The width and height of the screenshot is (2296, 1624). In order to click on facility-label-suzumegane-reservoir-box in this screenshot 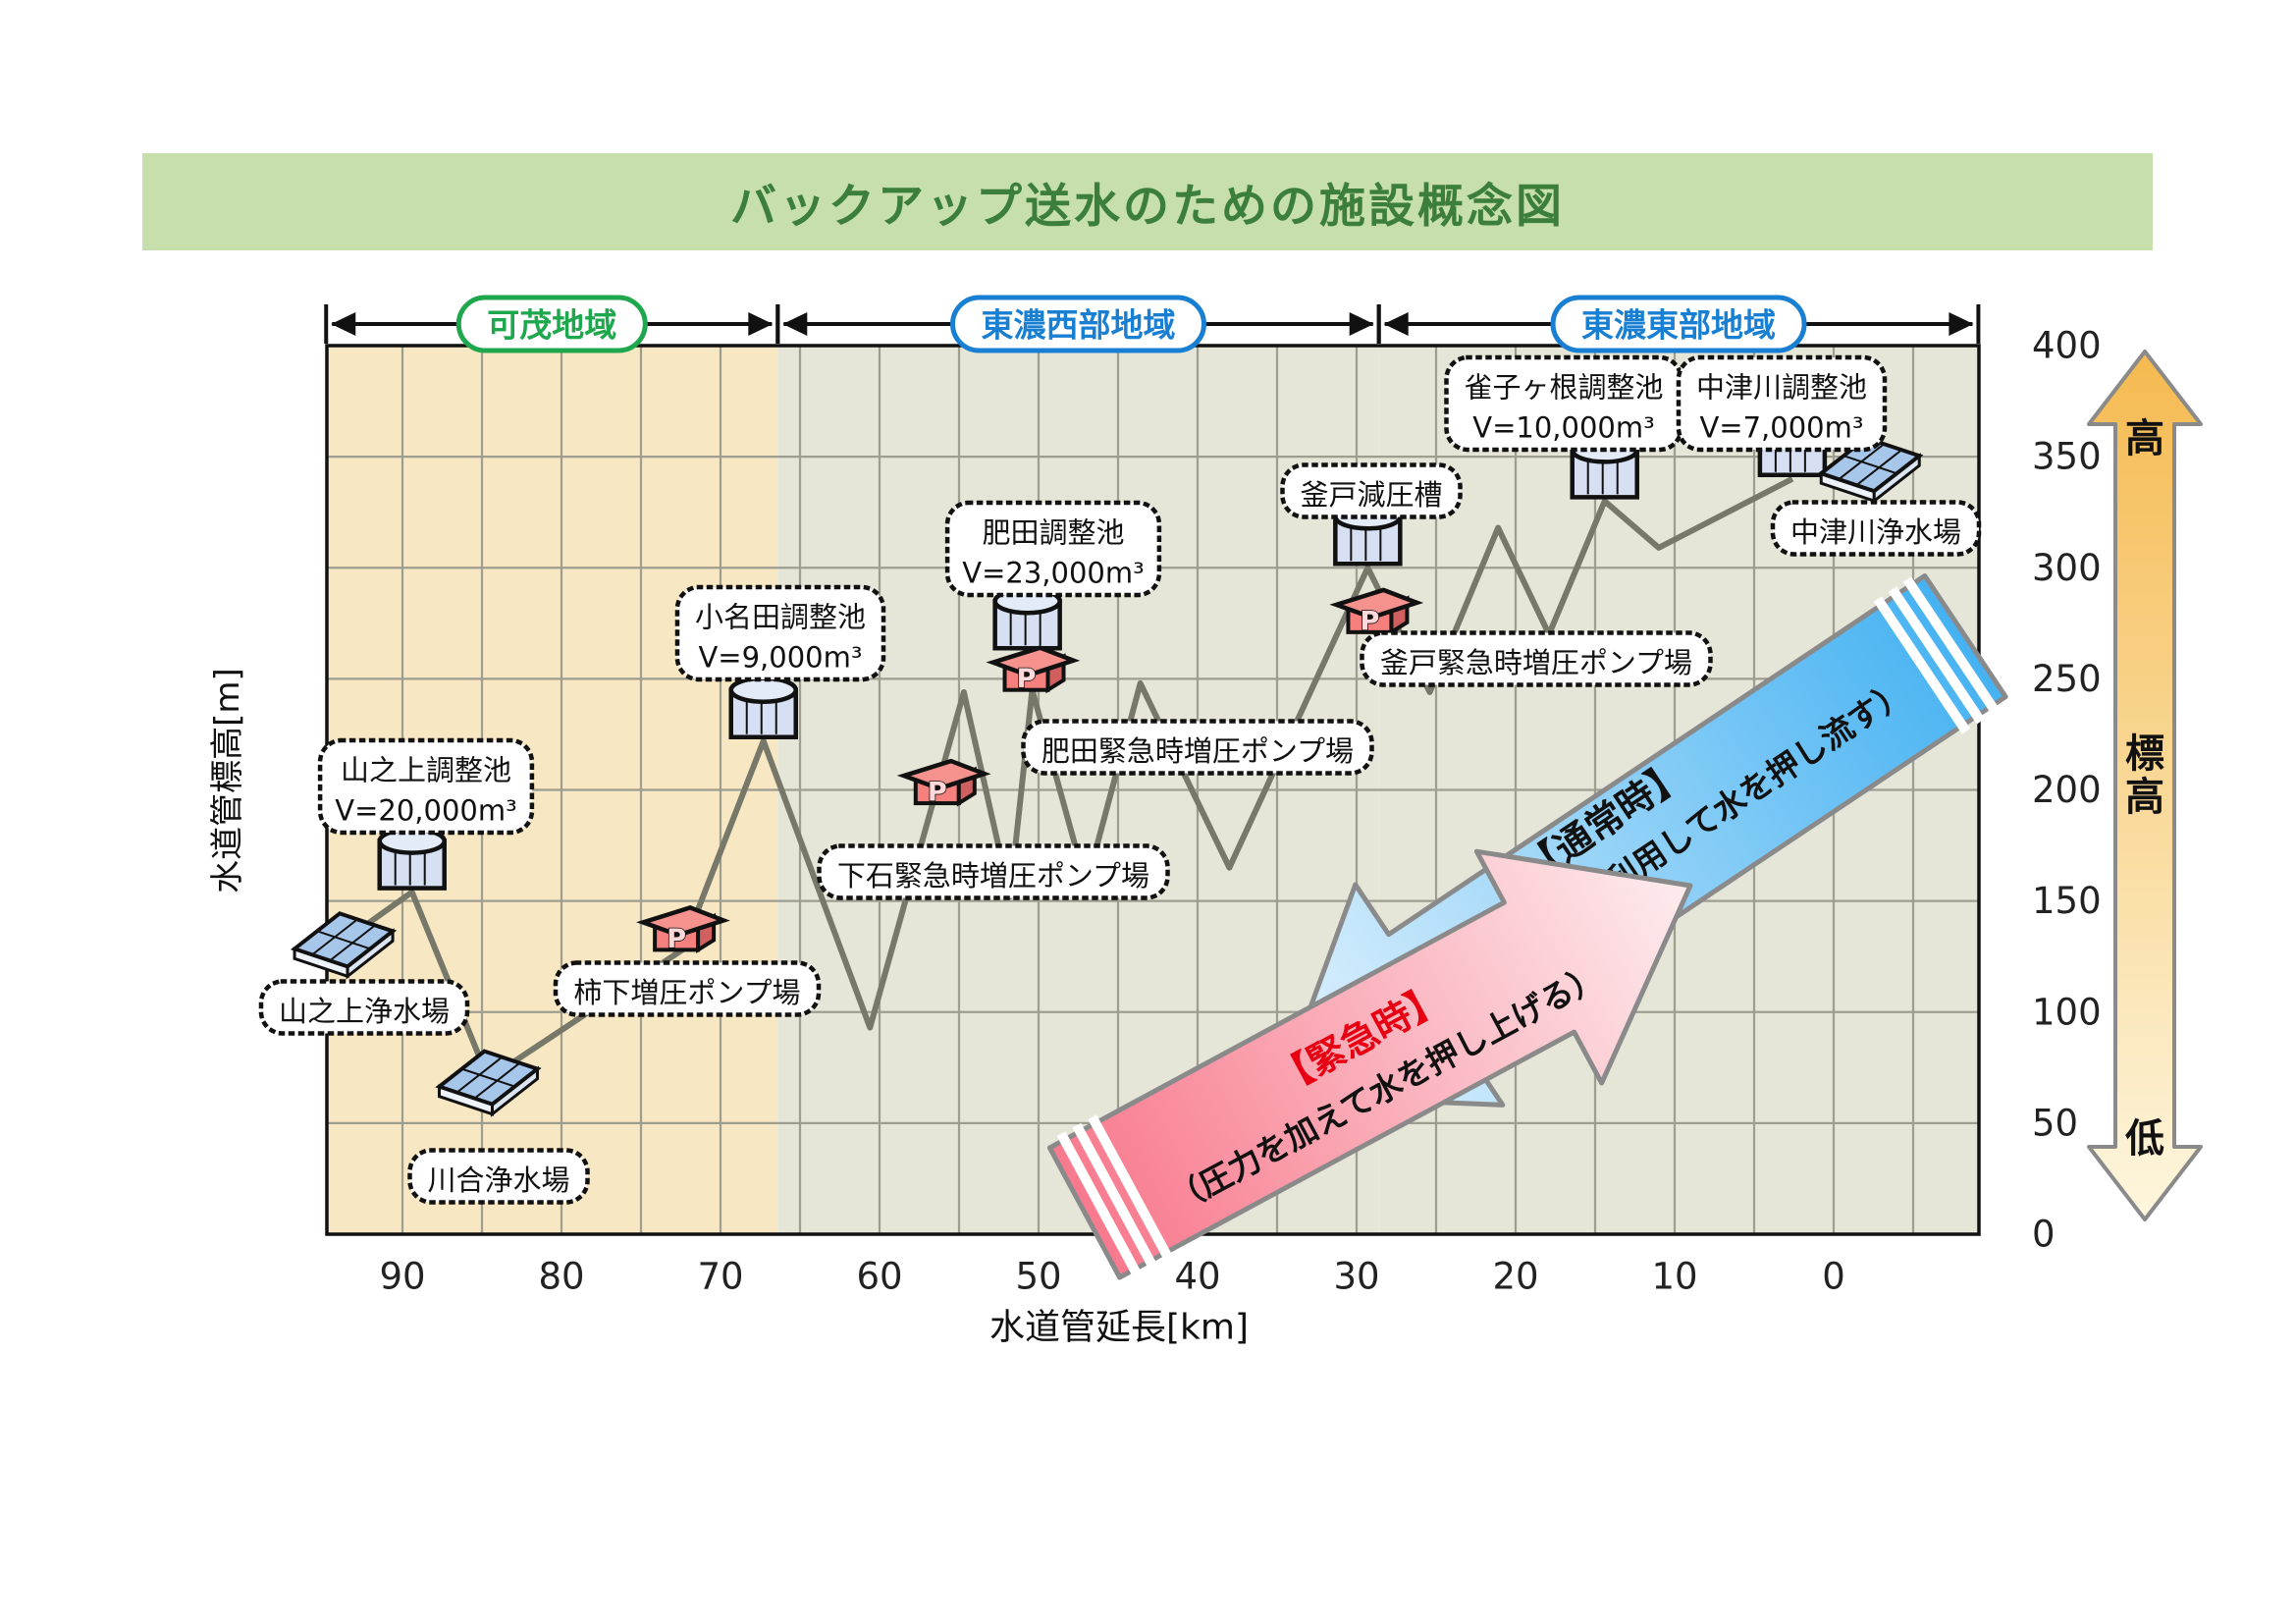, I will do `click(1564, 403)`.